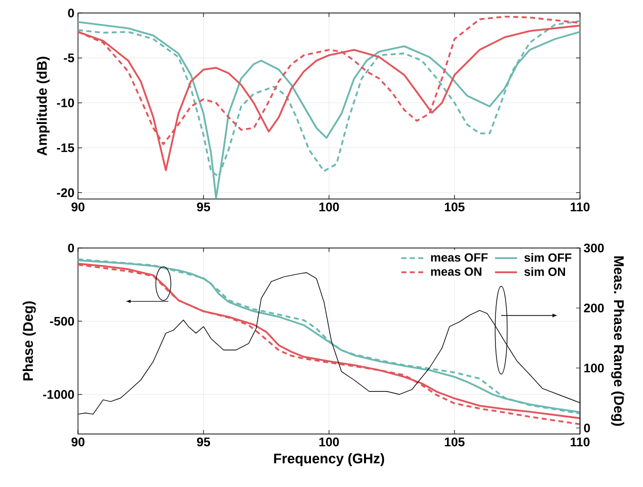 The height and width of the screenshot is (487, 643). Describe the element at coordinates (65, 193) in the screenshot. I see `y-tick-label: -20` at that location.